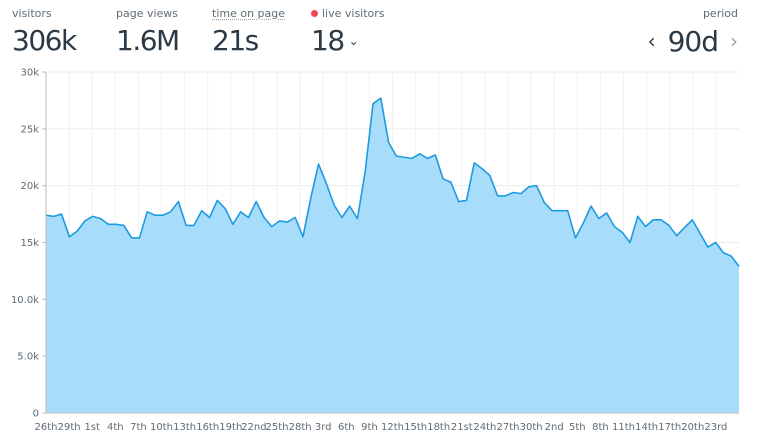 The image size is (768, 441). What do you see at coordinates (646, 427) in the screenshot?
I see `x-tick-label: 14th` at bounding box center [646, 427].